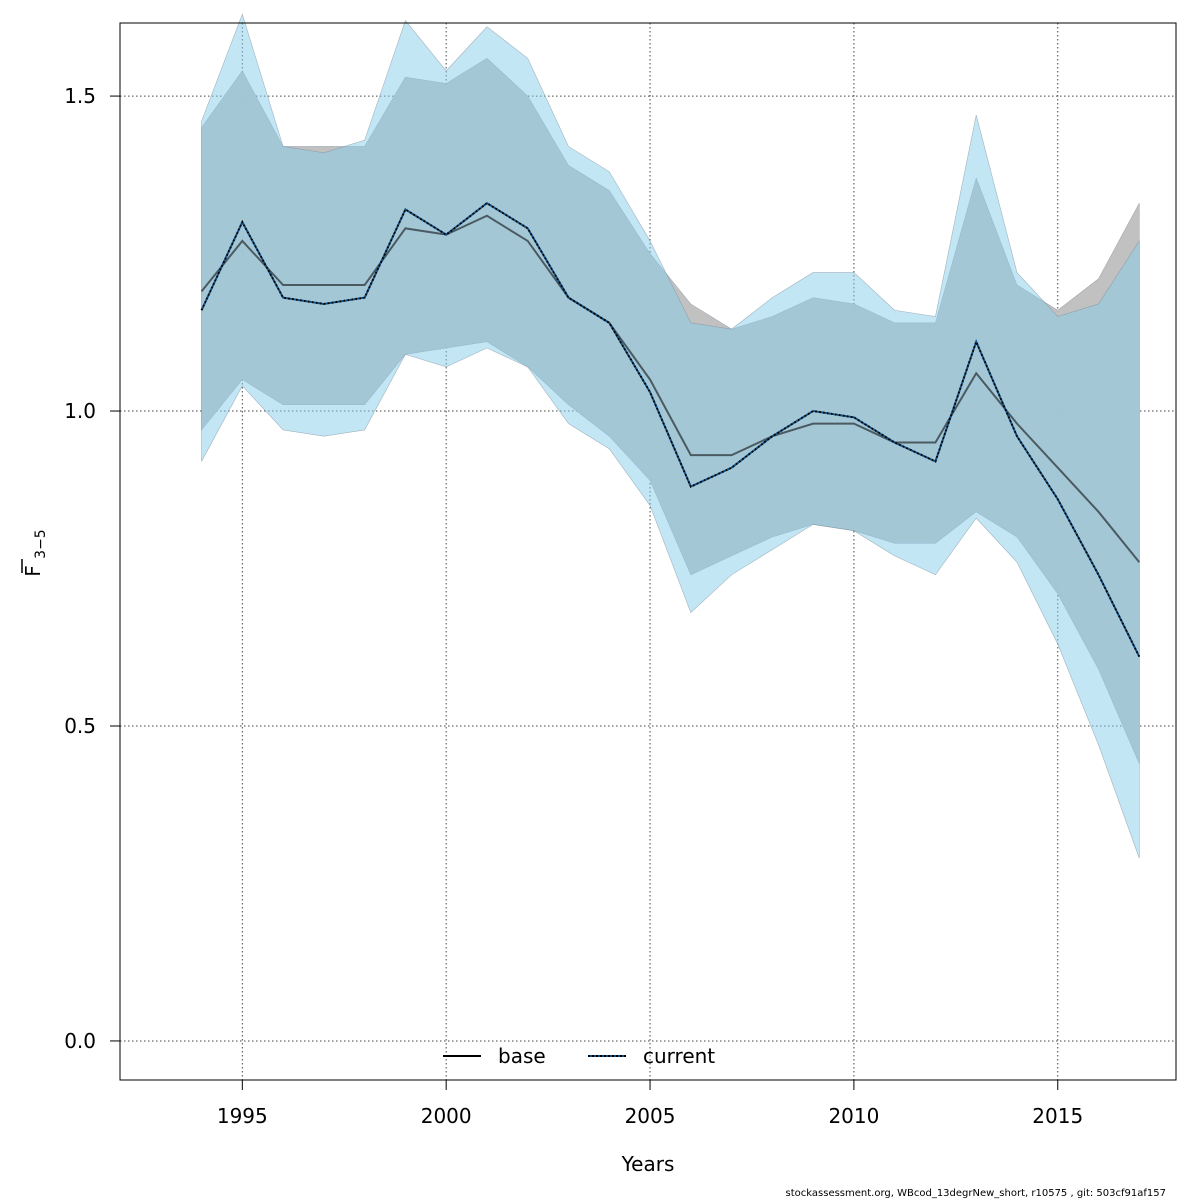 This screenshot has width=1200, height=1200. I want to click on y-axis-title-main: F, so click(33, 571).